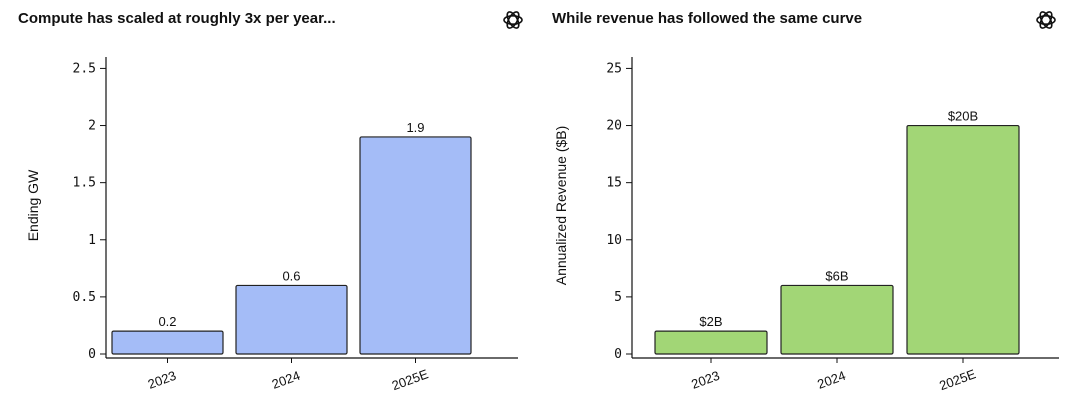 The height and width of the screenshot is (407, 1080). Describe the element at coordinates (561, 206) in the screenshot. I see `y-axis-label: Annualized Revenue ($B)` at that location.